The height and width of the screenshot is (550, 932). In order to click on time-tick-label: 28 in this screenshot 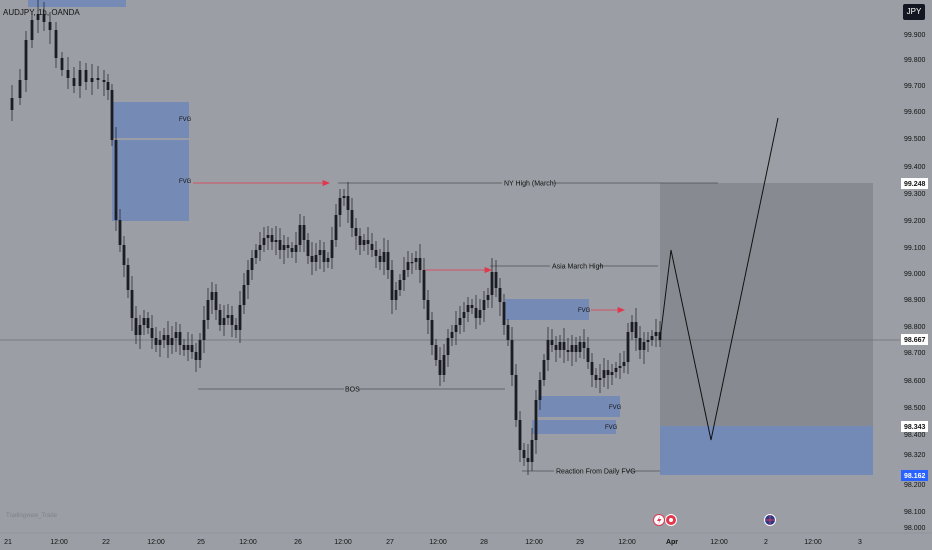, I will do `click(484, 542)`.